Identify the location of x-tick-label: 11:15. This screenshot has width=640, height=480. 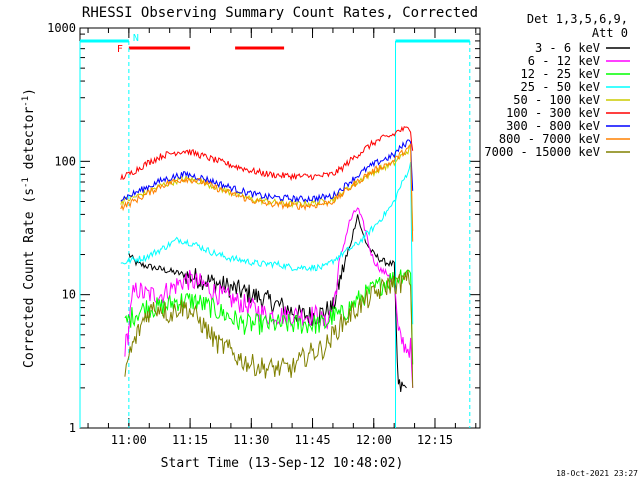
(190, 440).